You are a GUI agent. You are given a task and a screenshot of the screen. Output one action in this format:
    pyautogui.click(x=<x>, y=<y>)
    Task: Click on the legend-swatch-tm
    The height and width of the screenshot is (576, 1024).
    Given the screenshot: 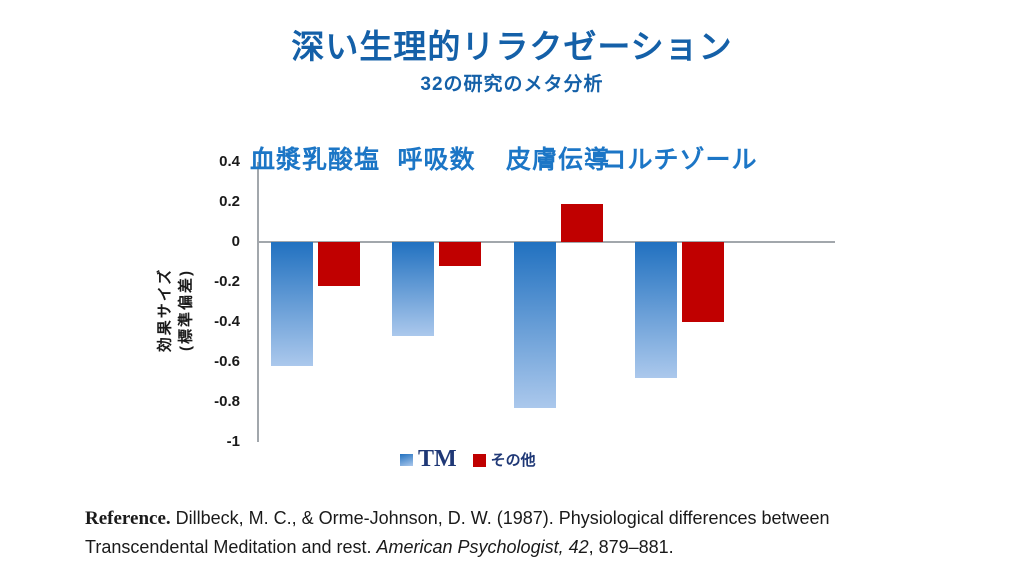 What is the action you would take?
    pyautogui.click(x=406, y=460)
    